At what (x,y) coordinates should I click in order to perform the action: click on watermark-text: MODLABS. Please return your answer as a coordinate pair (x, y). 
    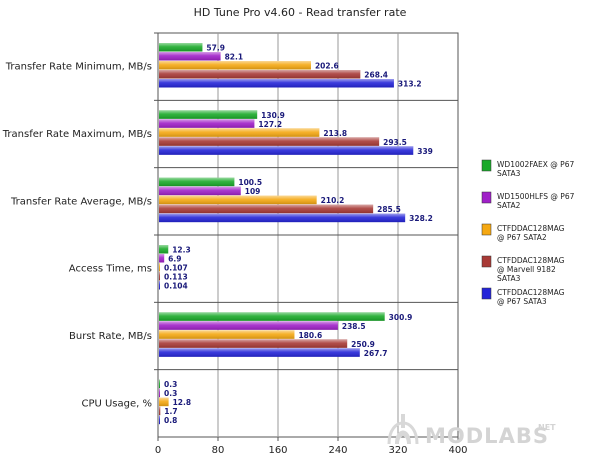
    Looking at the image, I should click on (487, 436).